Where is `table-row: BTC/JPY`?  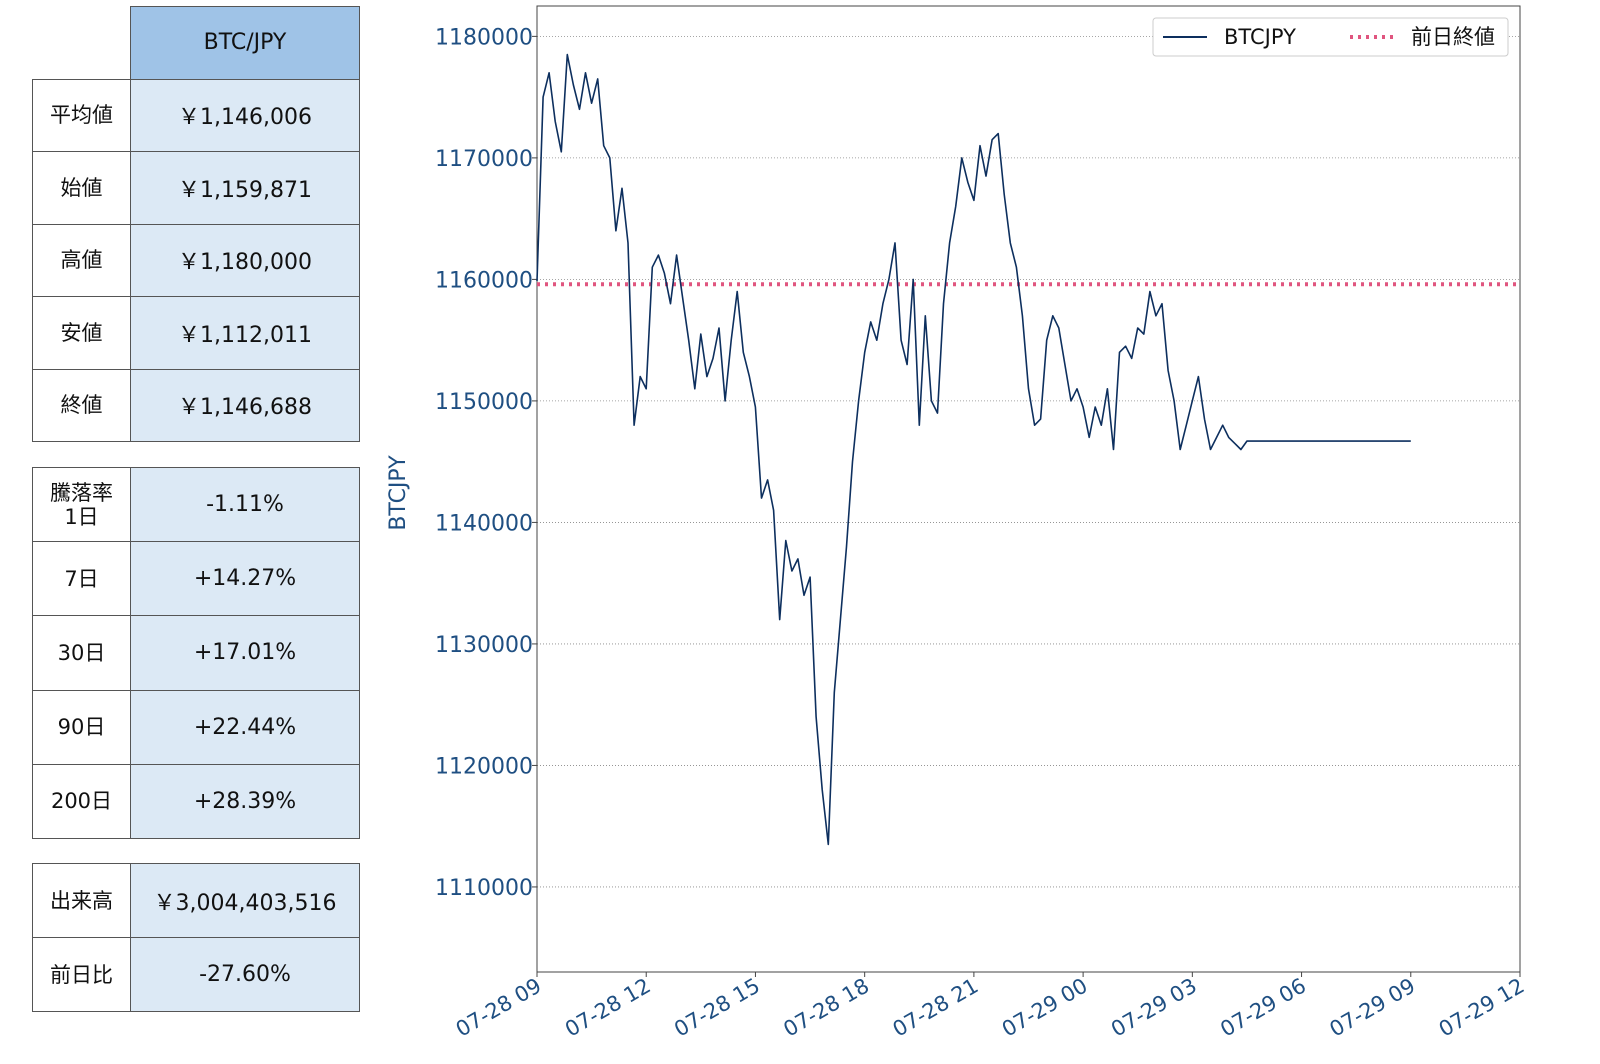
table-row: BTC/JPY is located at coordinates (196, 43).